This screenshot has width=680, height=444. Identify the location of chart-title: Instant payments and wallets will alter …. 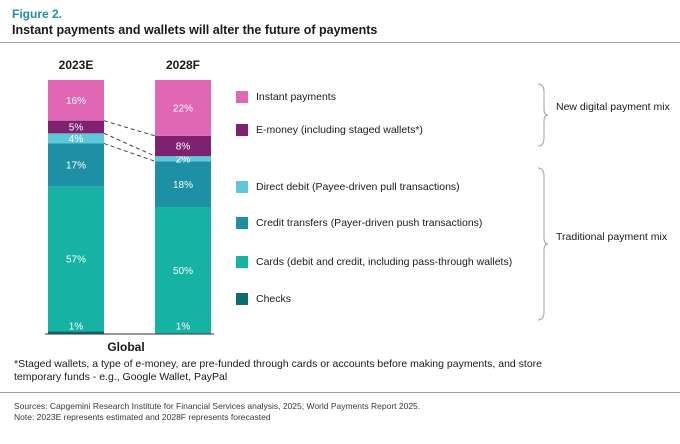
(195, 30).